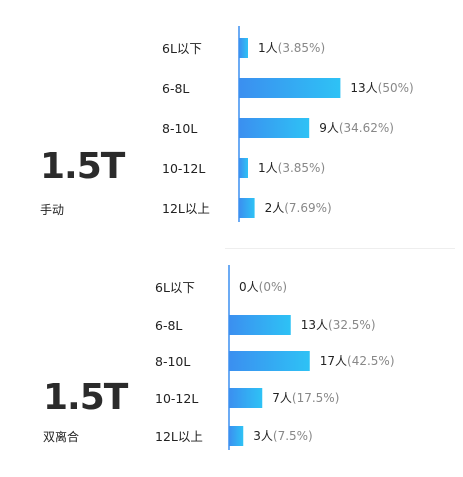 This screenshot has width=463, height=477. I want to click on count-label: 7人, so click(282, 398).